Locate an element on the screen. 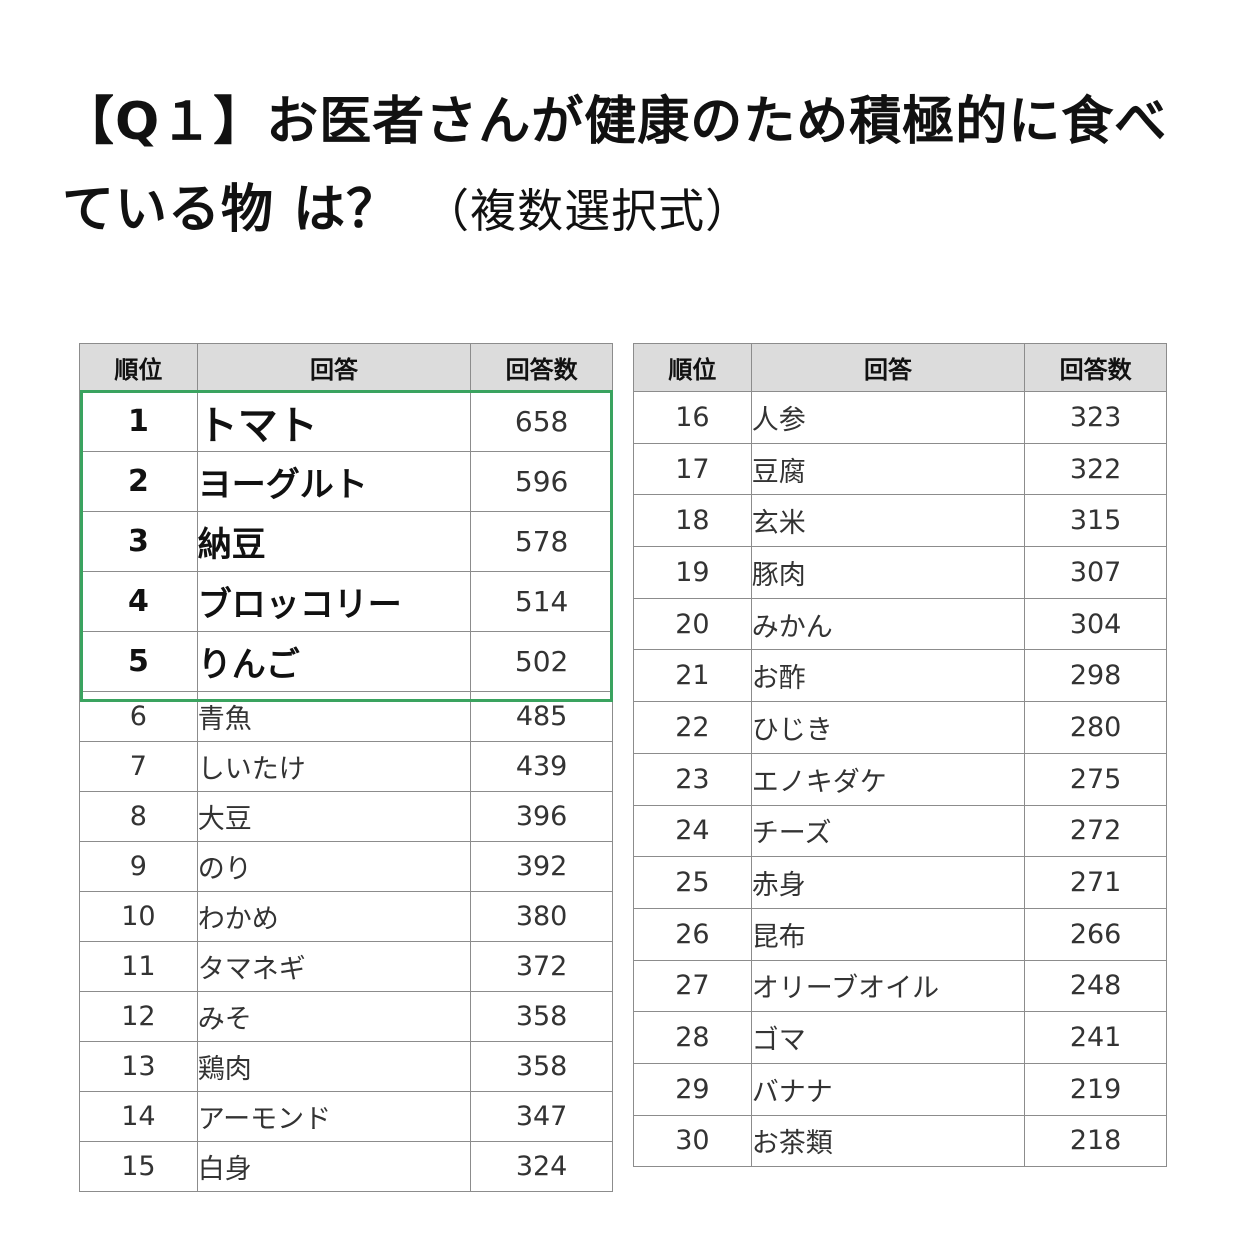  rank-cell: 19 is located at coordinates (692, 572).